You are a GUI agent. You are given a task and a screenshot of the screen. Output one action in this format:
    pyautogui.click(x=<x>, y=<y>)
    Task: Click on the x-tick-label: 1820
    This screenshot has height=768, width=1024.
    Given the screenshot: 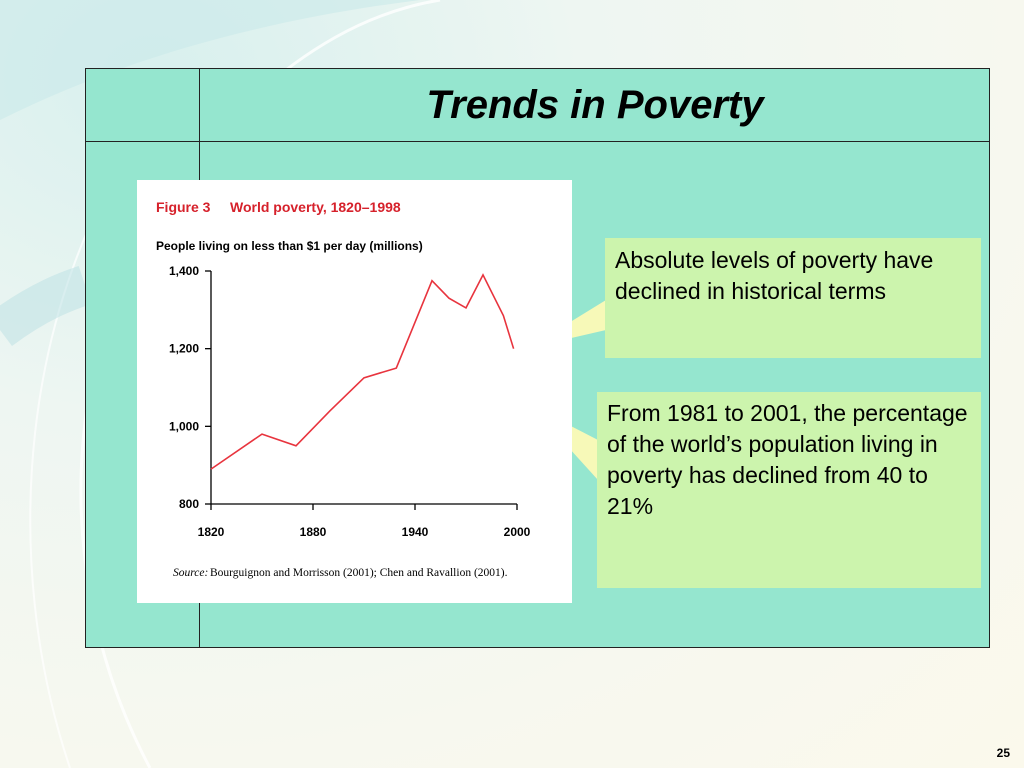 What is the action you would take?
    pyautogui.click(x=211, y=532)
    